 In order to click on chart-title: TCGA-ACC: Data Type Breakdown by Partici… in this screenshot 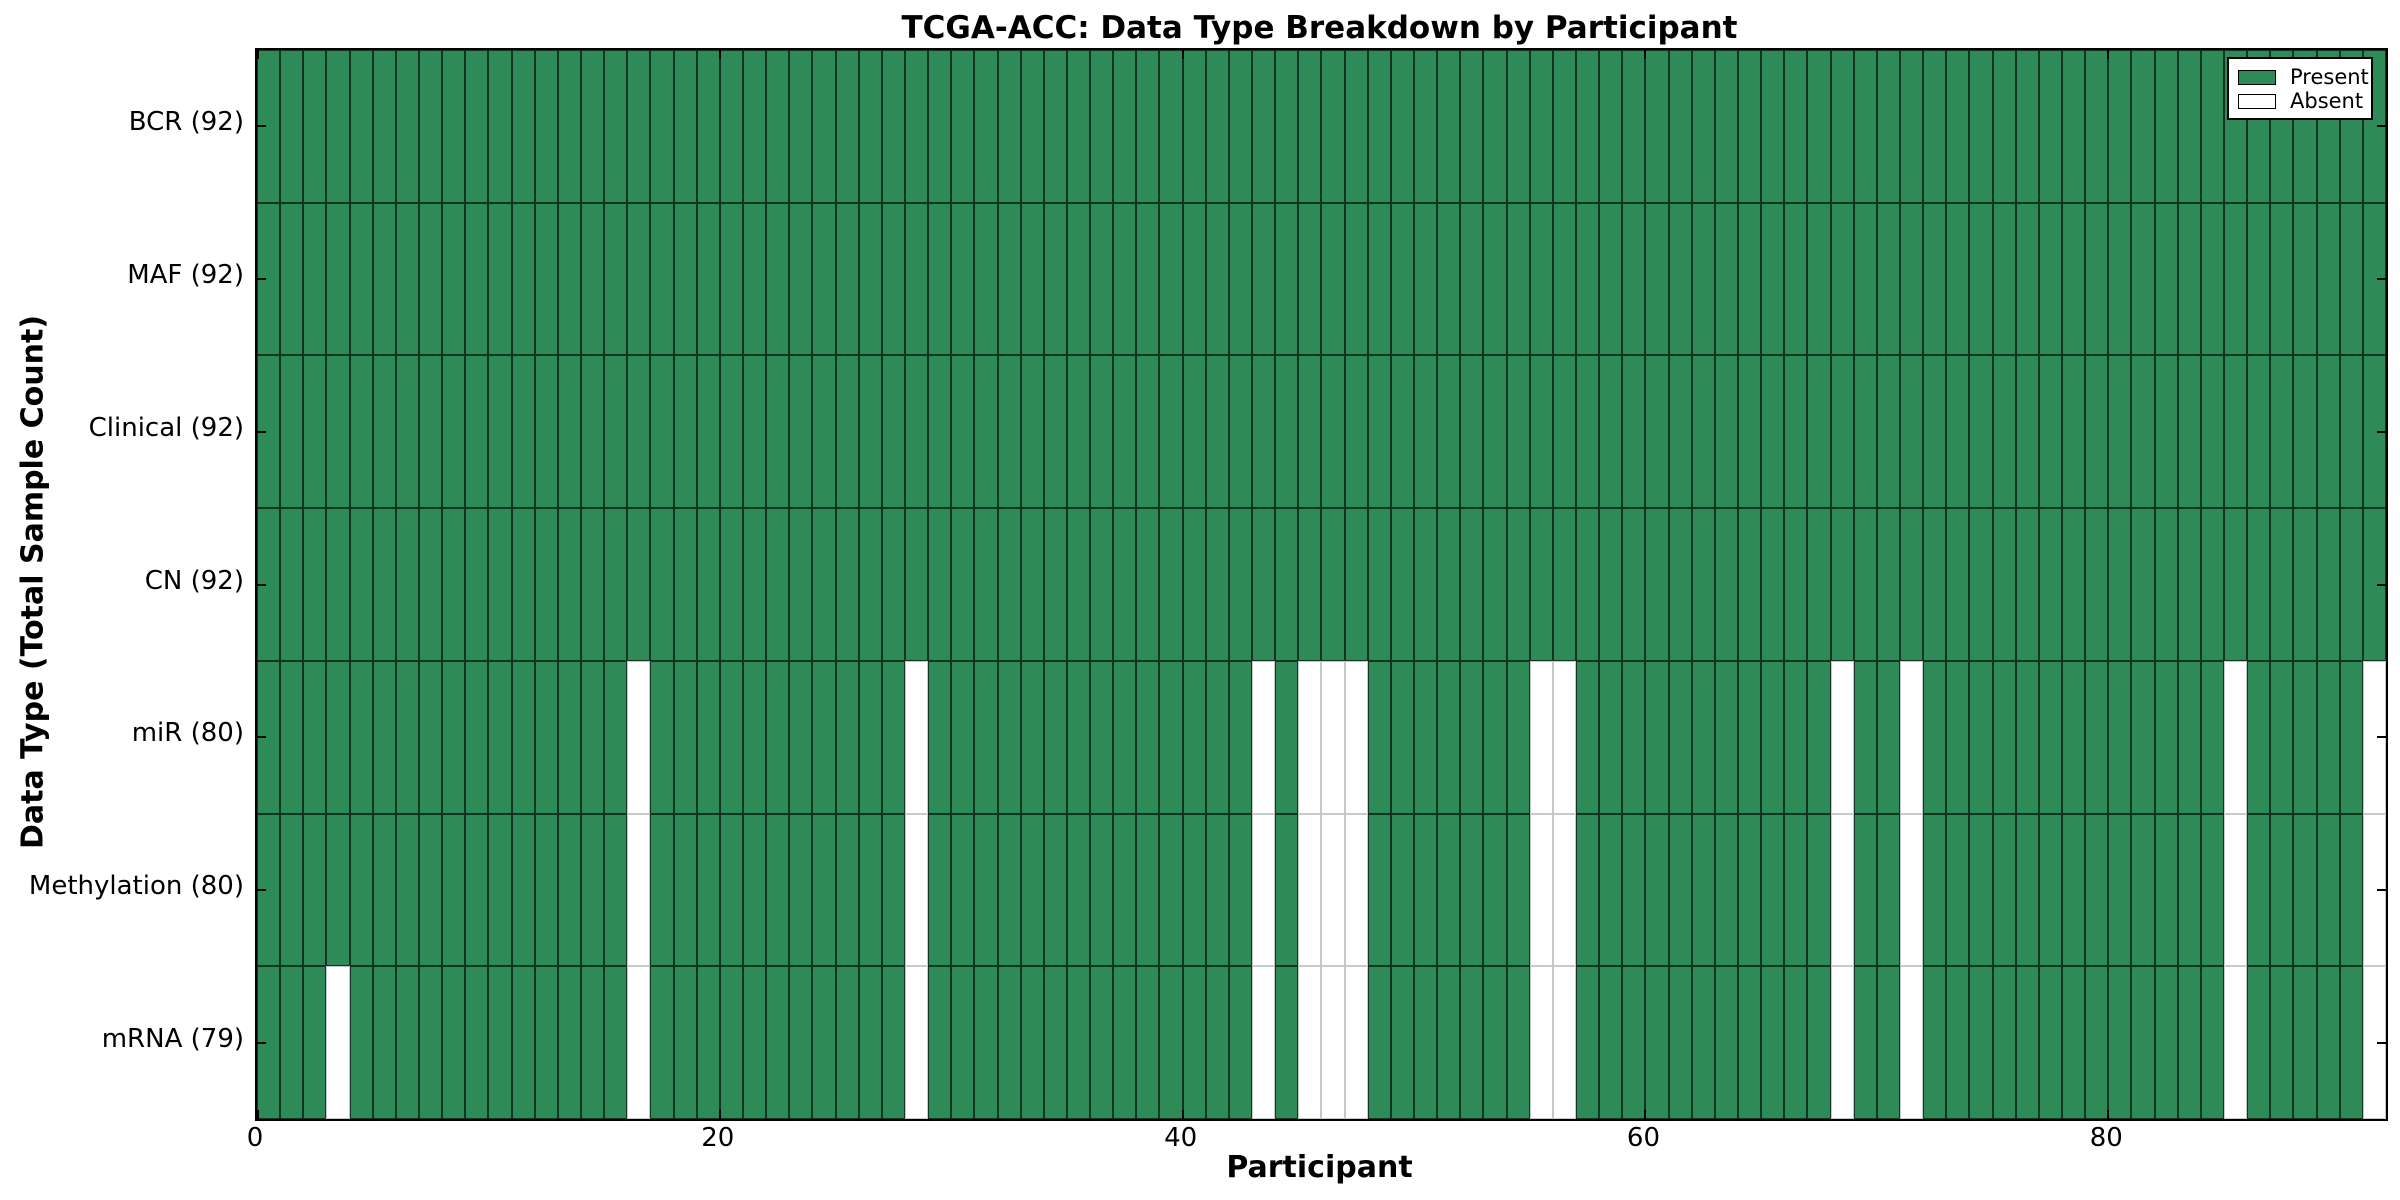, I will do `click(1319, 28)`.